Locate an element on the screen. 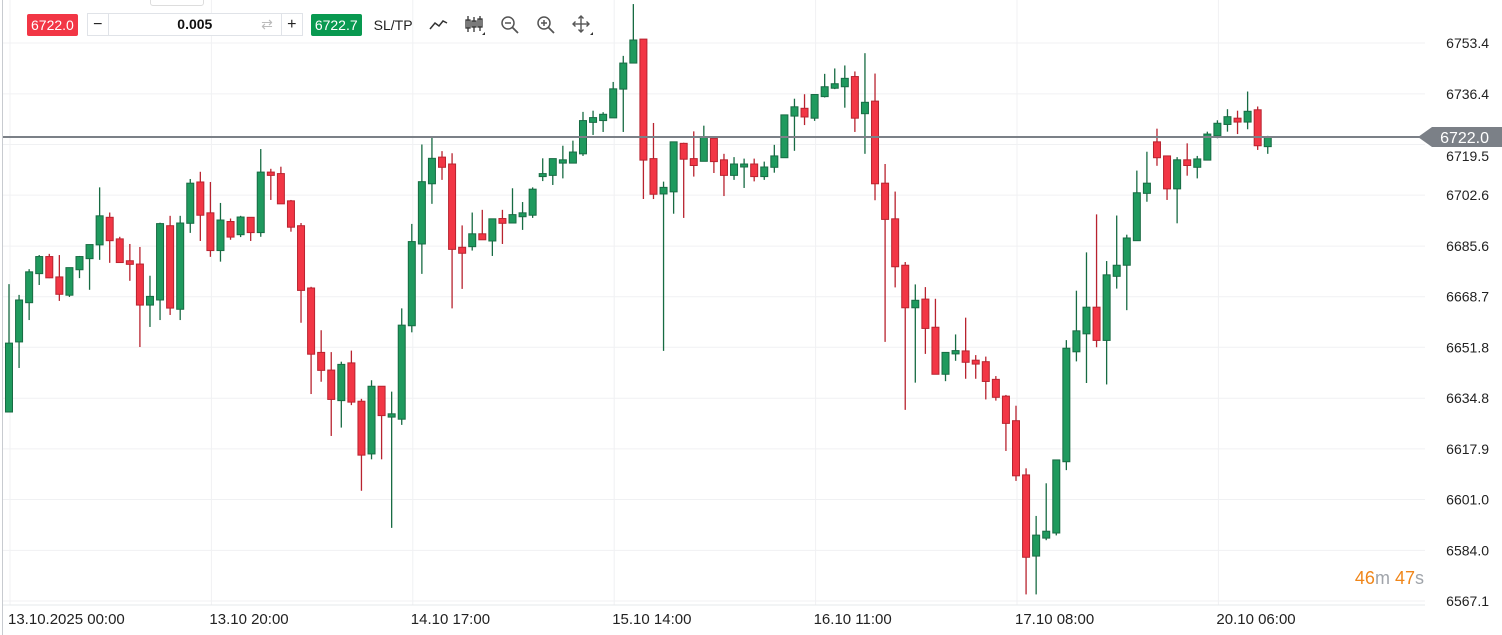  countdown-seconds-unit: s is located at coordinates (1419, 578).